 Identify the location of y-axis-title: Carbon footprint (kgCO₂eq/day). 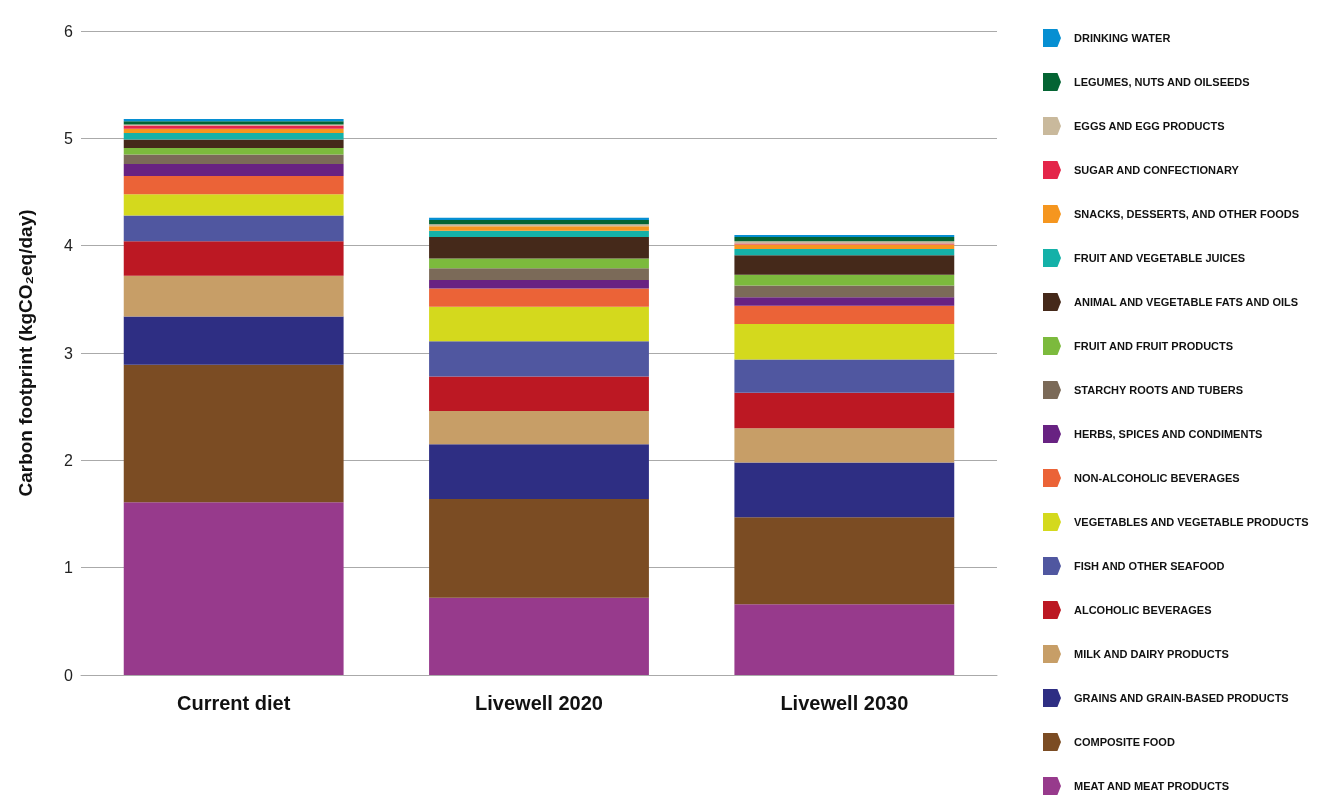
(25, 353).